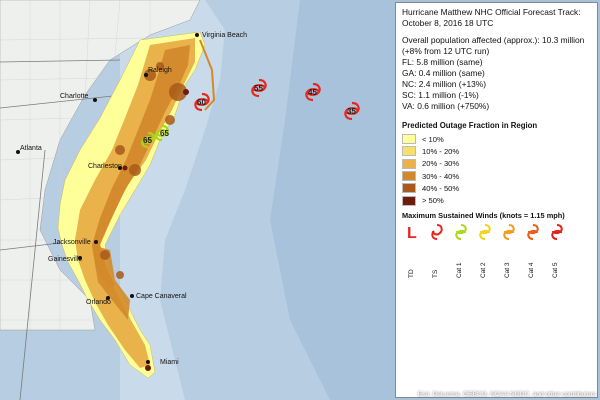 The width and height of the screenshot is (600, 400). Describe the element at coordinates (207, 75) in the screenshot. I see `outer-banks` at that location.